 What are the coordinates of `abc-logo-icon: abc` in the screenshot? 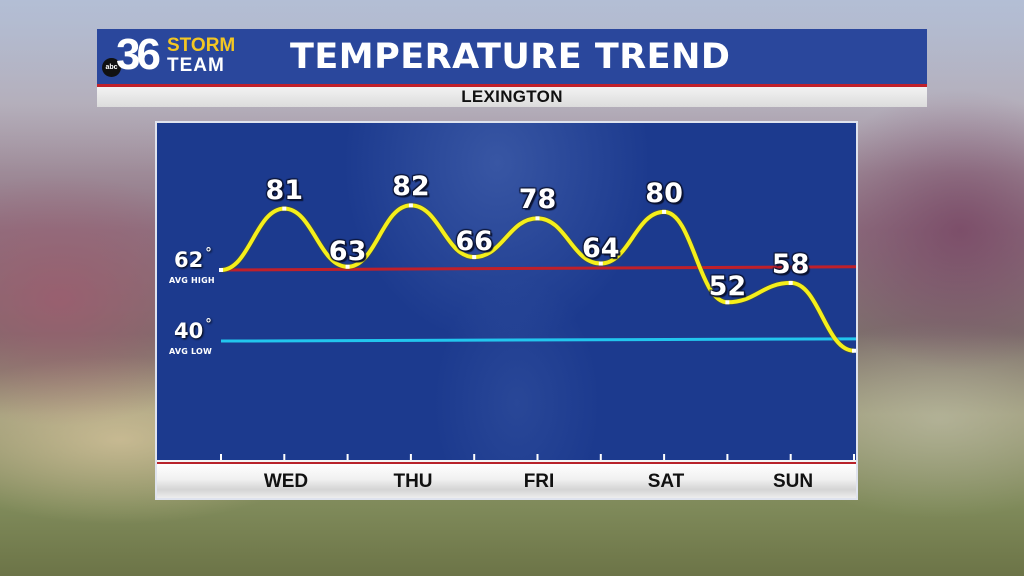 It's located at (111, 67).